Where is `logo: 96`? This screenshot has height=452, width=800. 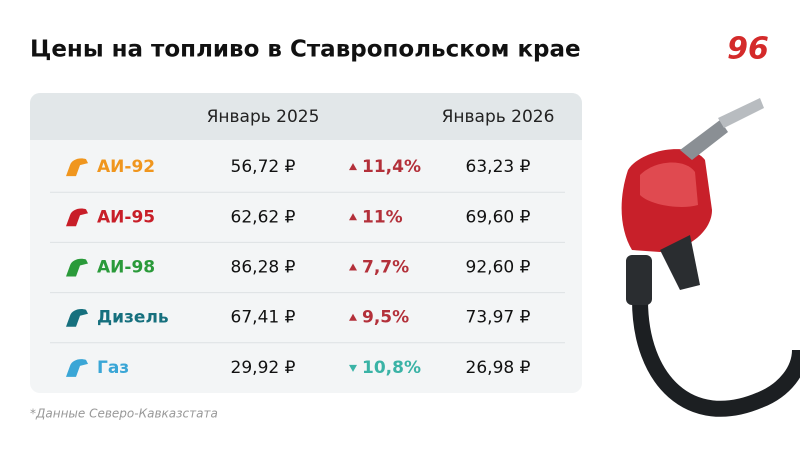
logo: 96 is located at coordinates (748, 49).